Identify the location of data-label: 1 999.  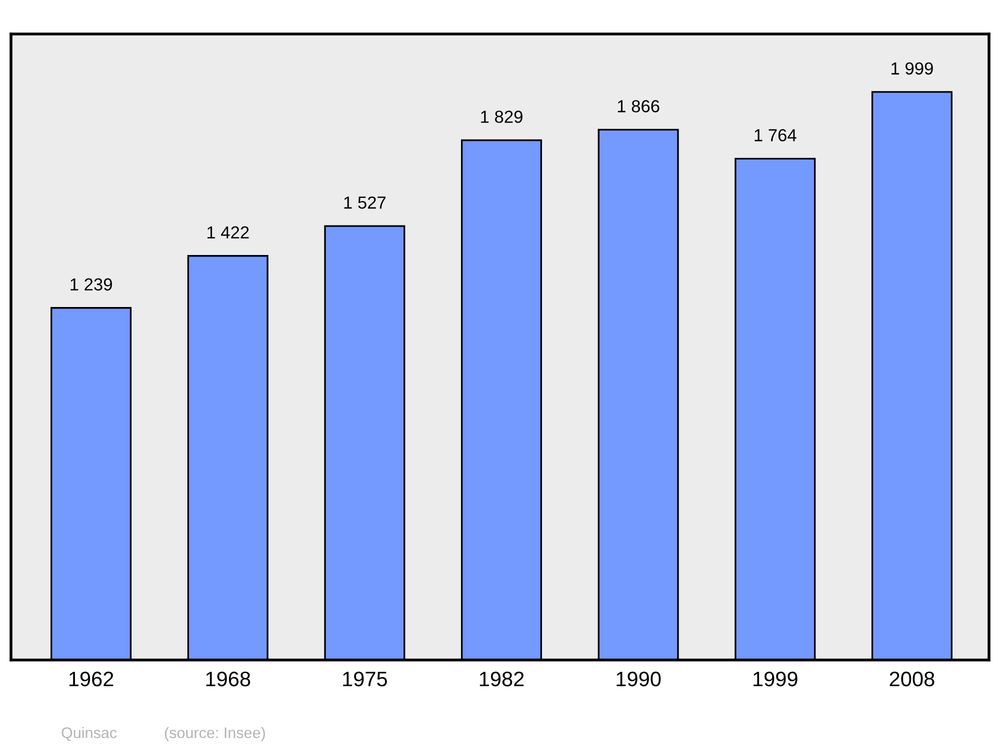
(912, 68).